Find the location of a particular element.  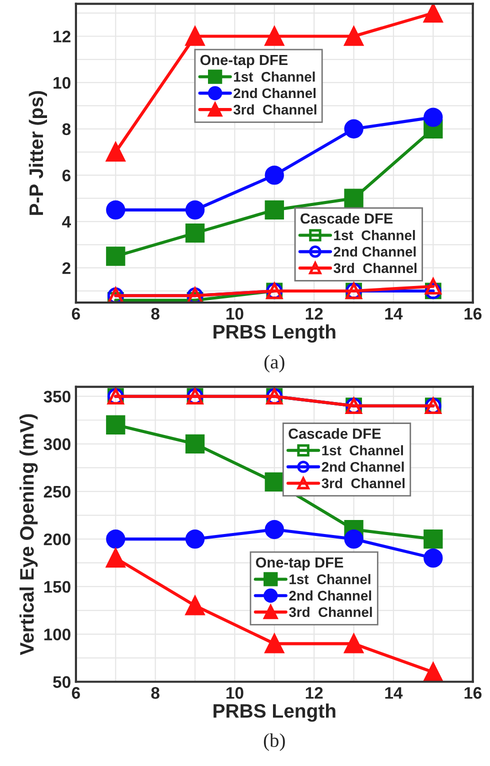

y-tick-label: 350 is located at coordinates (57, 396).